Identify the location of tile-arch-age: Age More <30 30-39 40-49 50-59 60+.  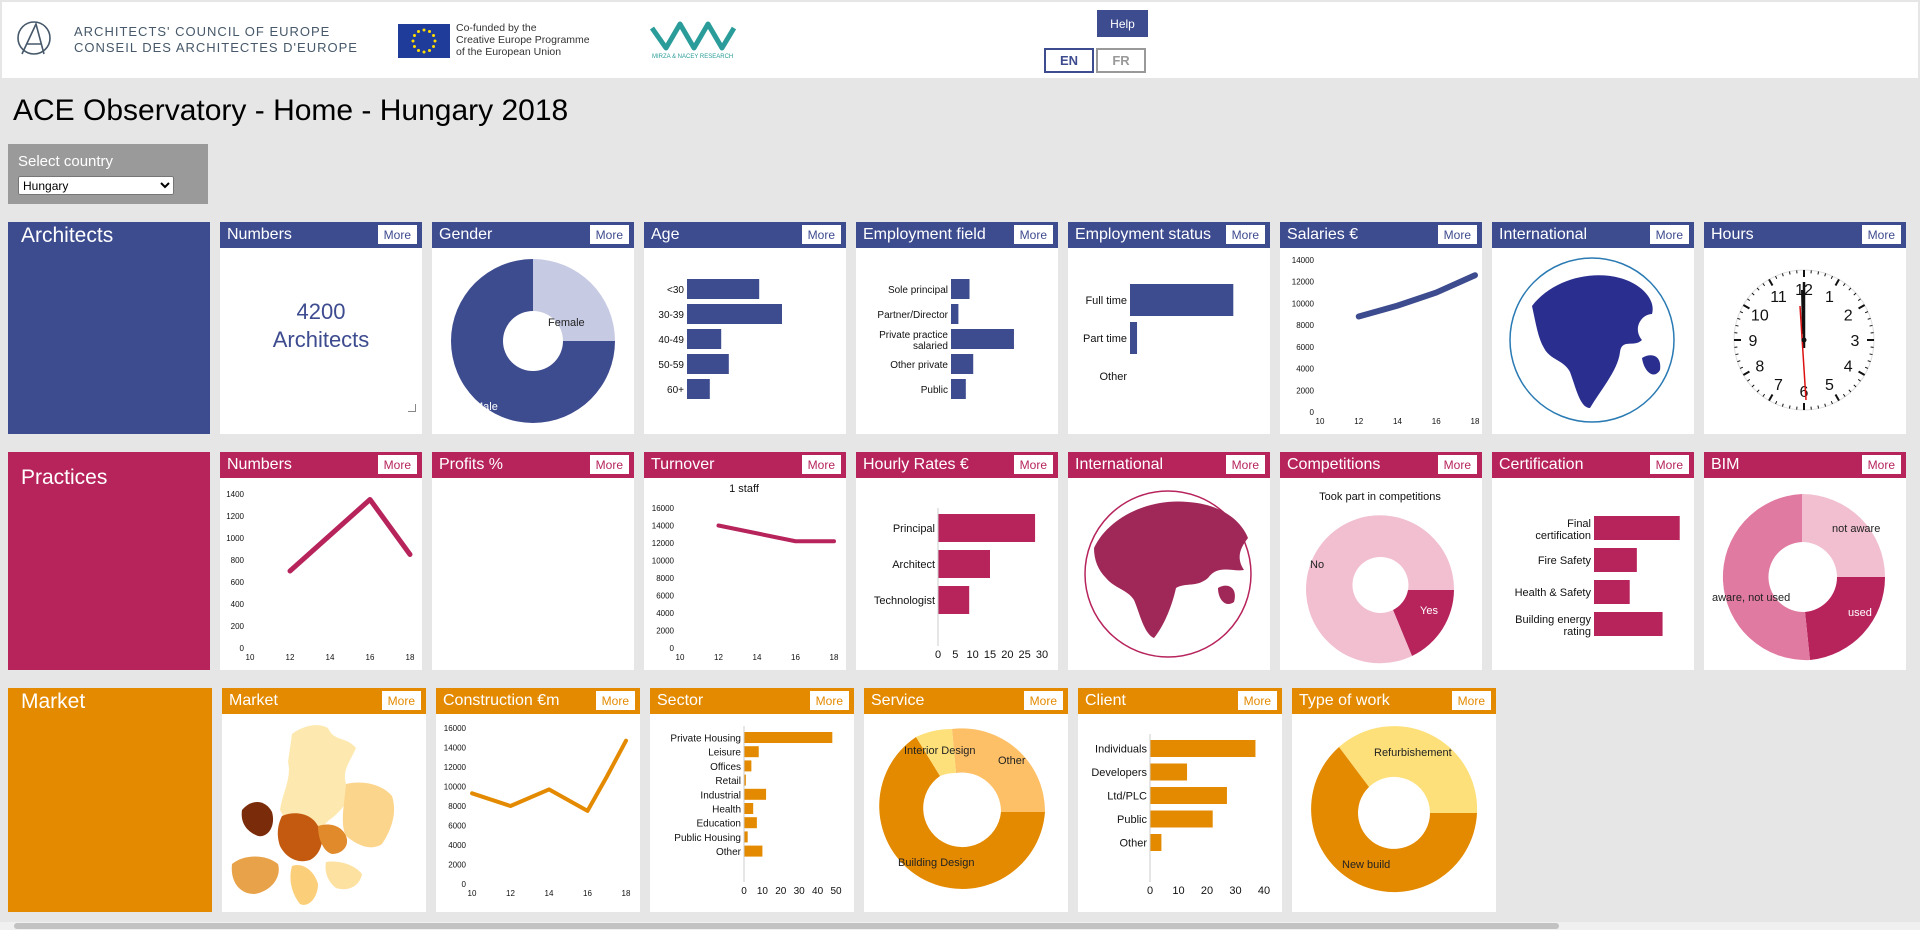
(745, 328).